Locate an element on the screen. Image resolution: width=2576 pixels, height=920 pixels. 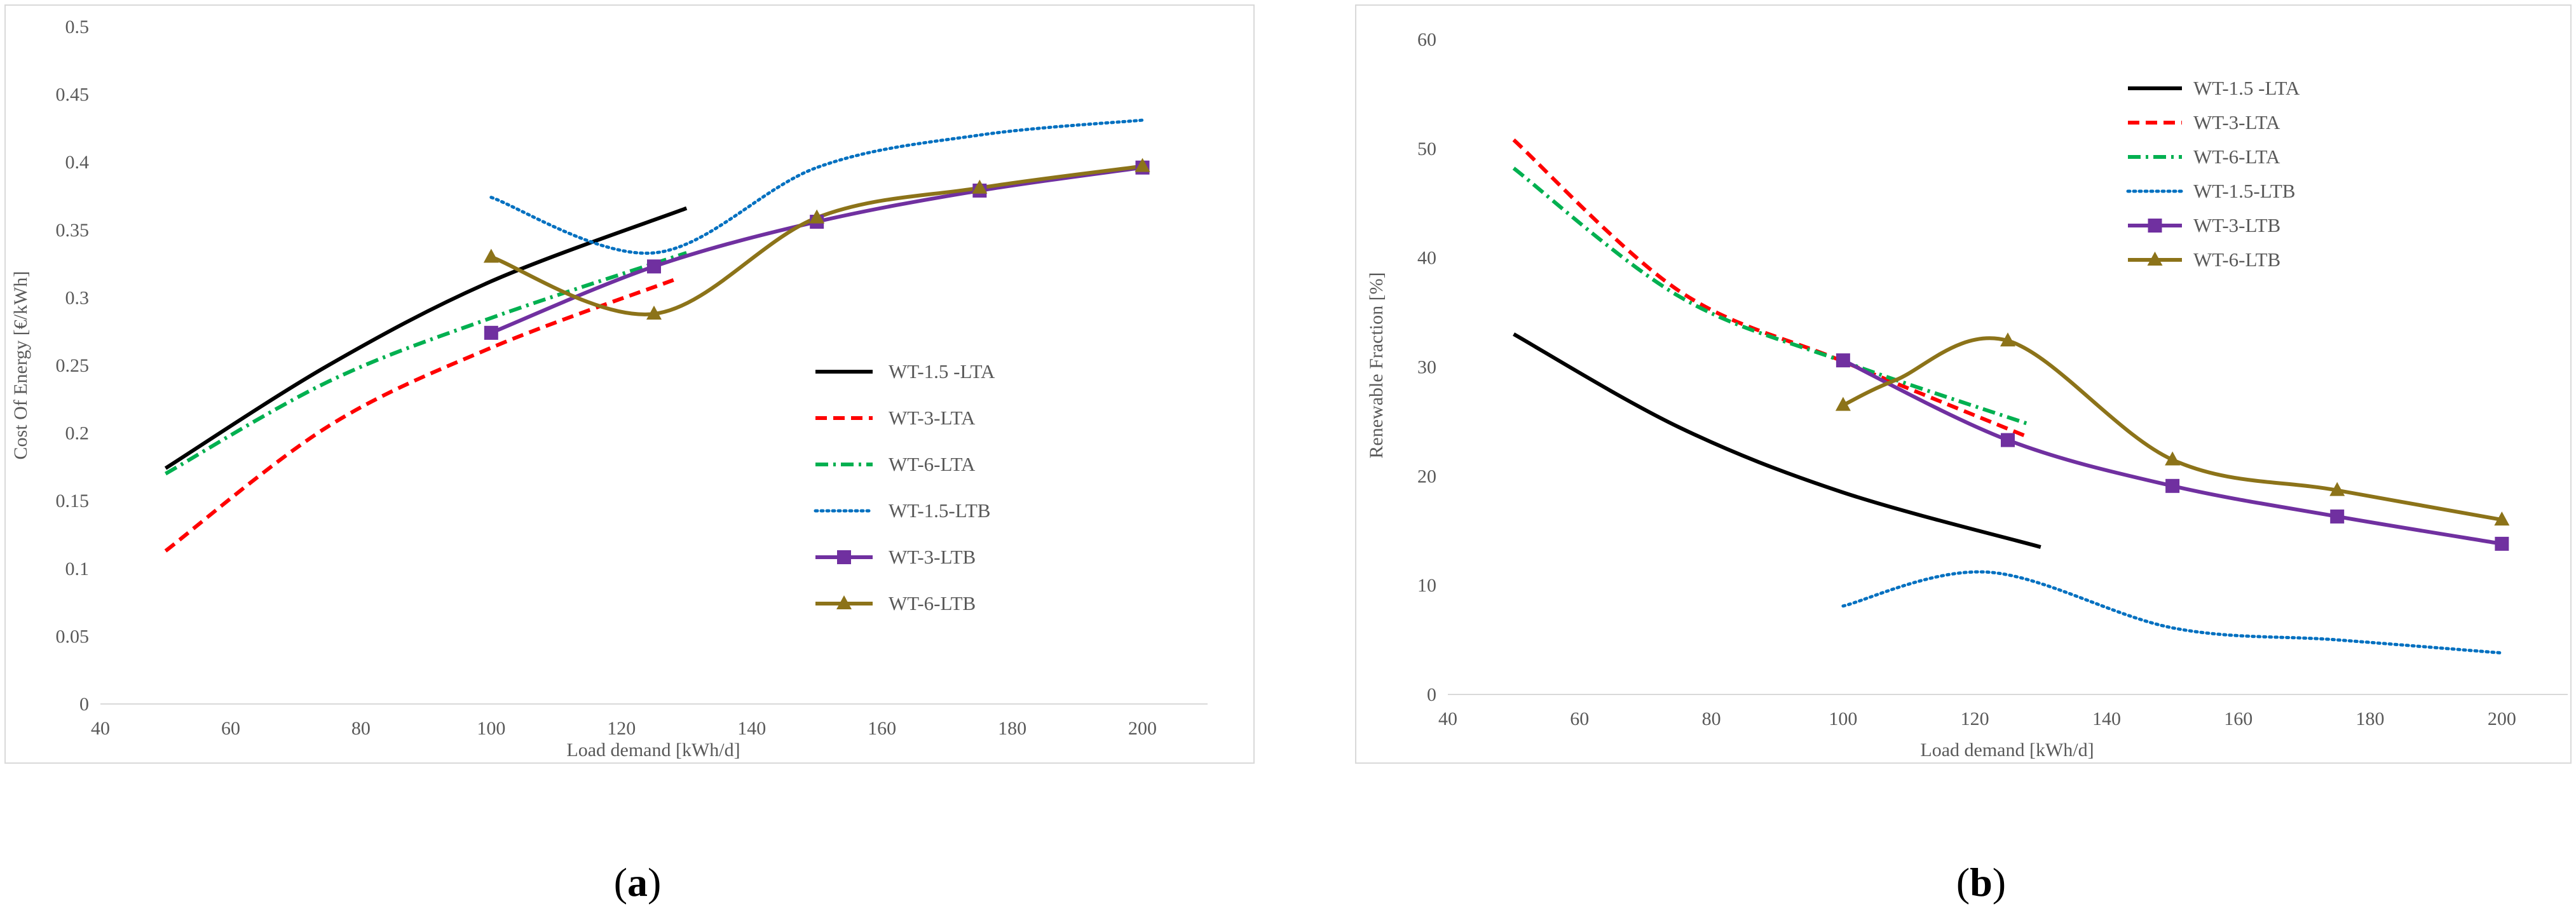
y-axis-title: Renewable Fraction [%] is located at coordinates (1376, 365).